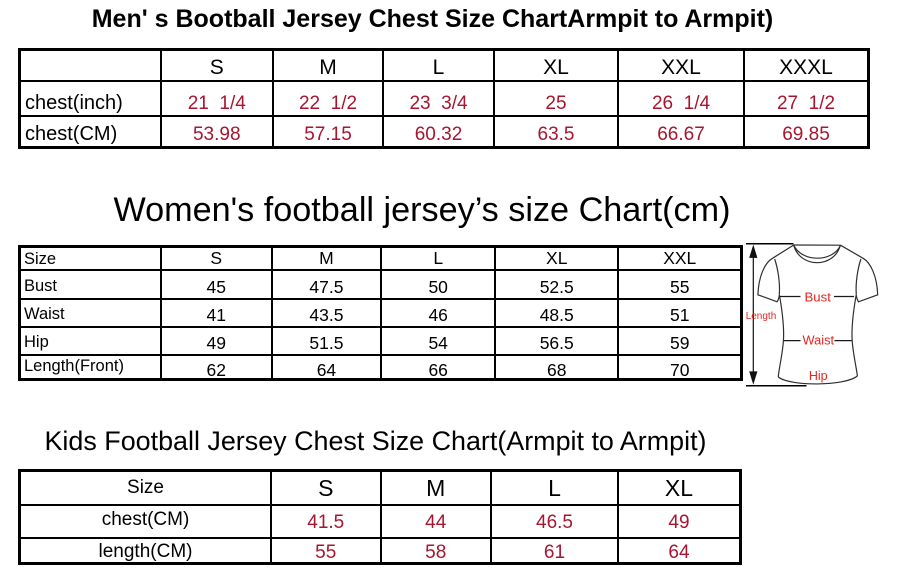 This screenshot has width=901, height=585. What do you see at coordinates (819, 339) in the screenshot?
I see `svg-text: Waist` at bounding box center [819, 339].